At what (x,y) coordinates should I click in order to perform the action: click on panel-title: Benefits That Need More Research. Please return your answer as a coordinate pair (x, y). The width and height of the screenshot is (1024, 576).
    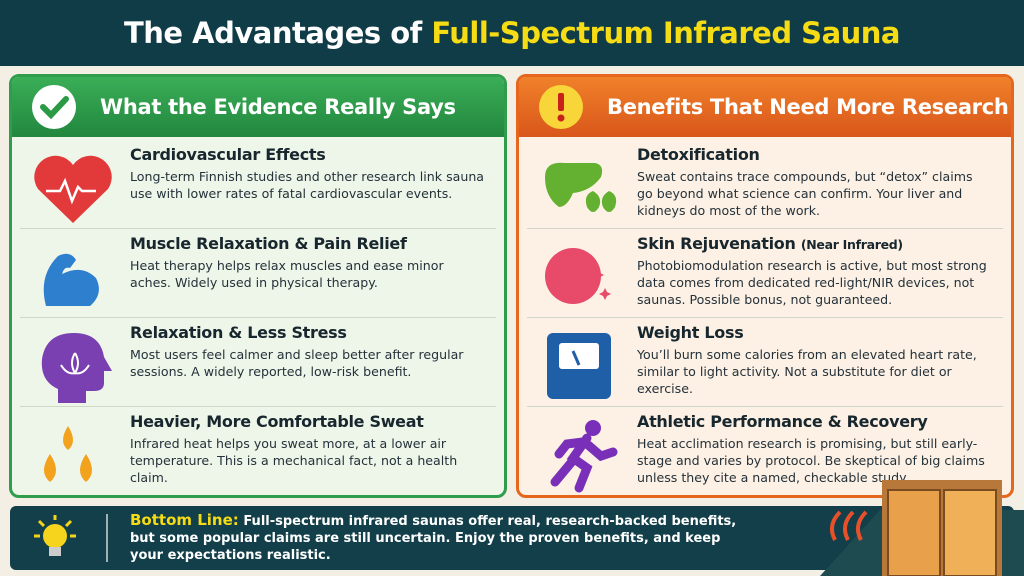
    Looking at the image, I should click on (808, 107).